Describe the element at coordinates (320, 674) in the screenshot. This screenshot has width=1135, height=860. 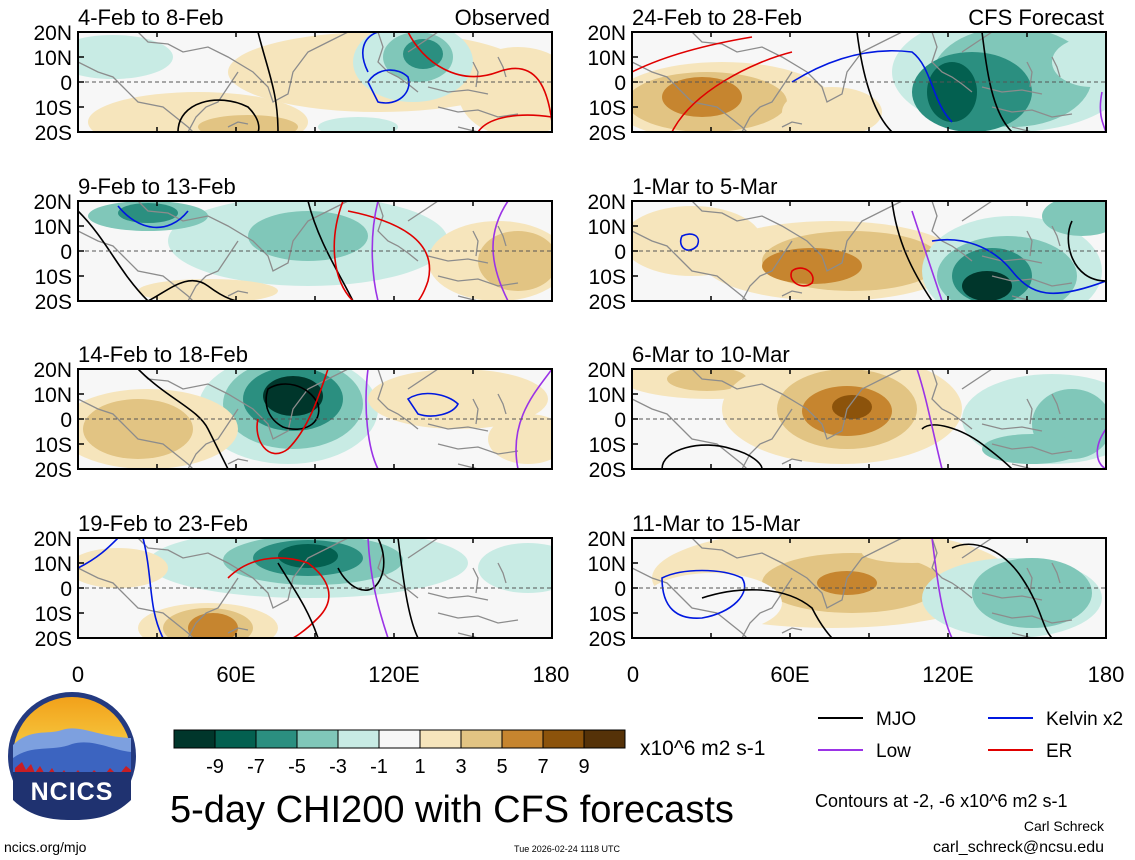
I see `x-axis-left: 0 60E 120E 180` at that location.